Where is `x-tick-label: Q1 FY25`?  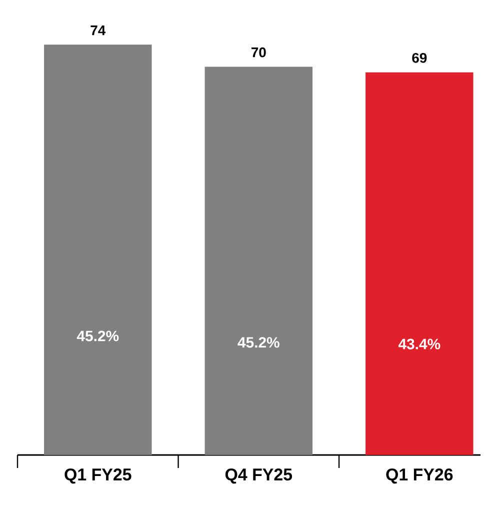 x-tick-label: Q1 FY25 is located at coordinates (98, 476).